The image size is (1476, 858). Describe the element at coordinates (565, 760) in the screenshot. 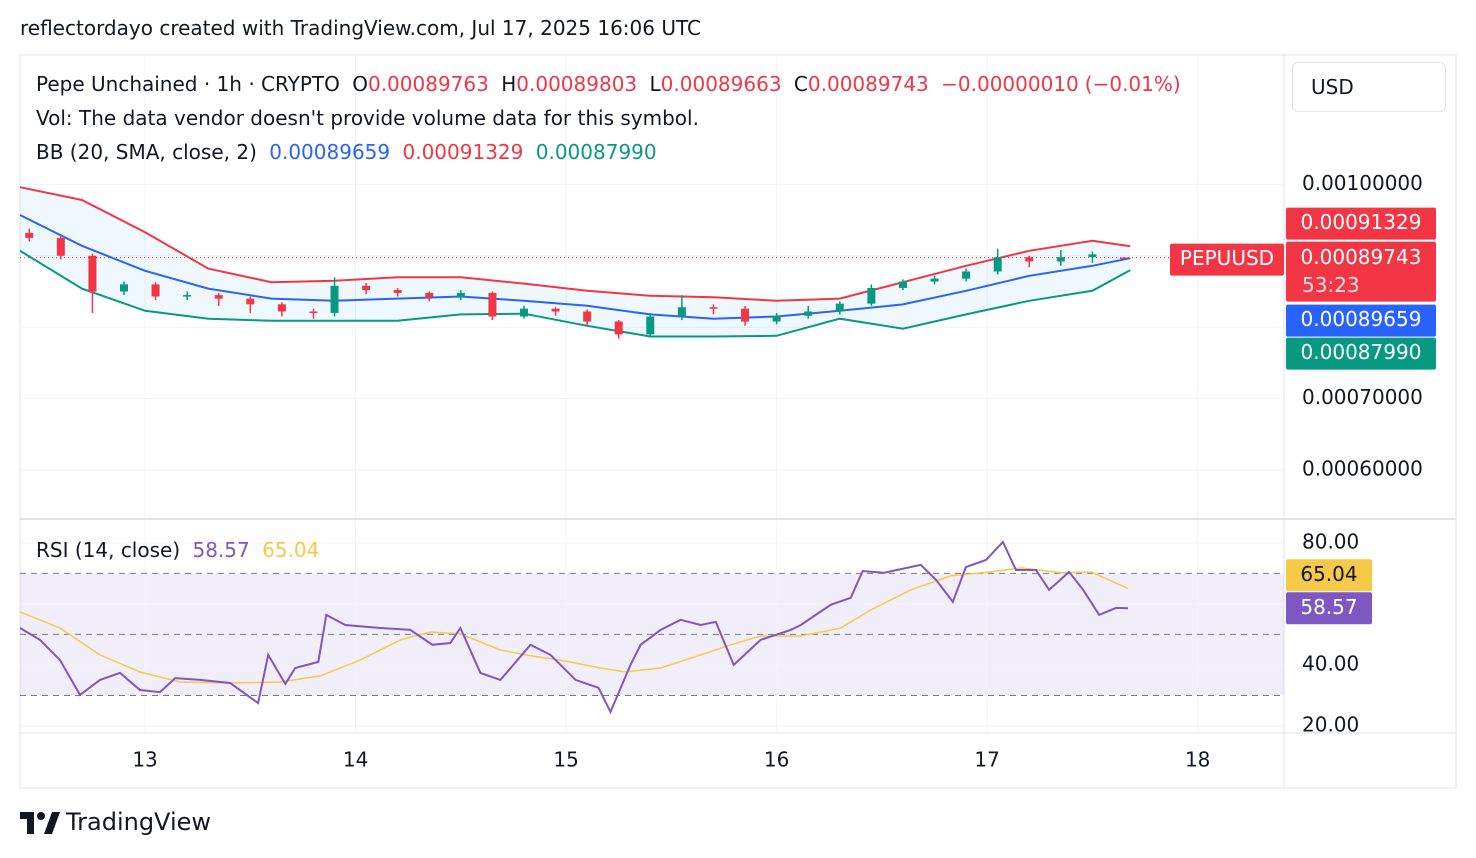

I see `x-tick-label: 15` at that location.